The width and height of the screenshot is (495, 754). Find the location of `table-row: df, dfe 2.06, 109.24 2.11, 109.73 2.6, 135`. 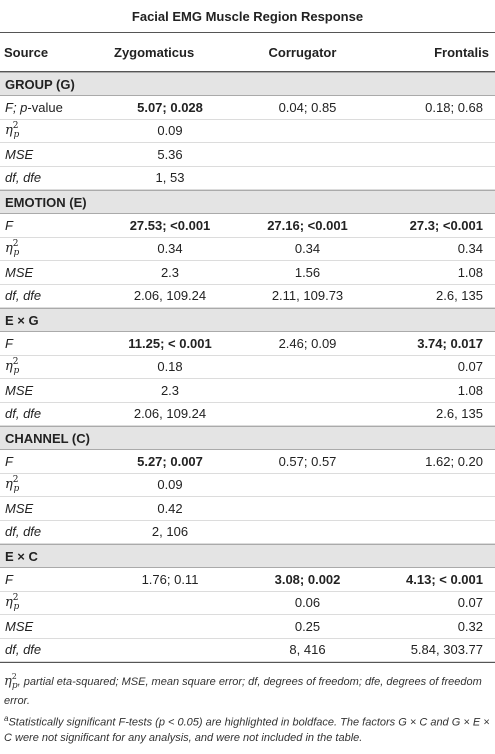

table-row: df, dfe 2.06, 109.24 2.11, 109.73 2.6, 135 is located at coordinates (247, 296).